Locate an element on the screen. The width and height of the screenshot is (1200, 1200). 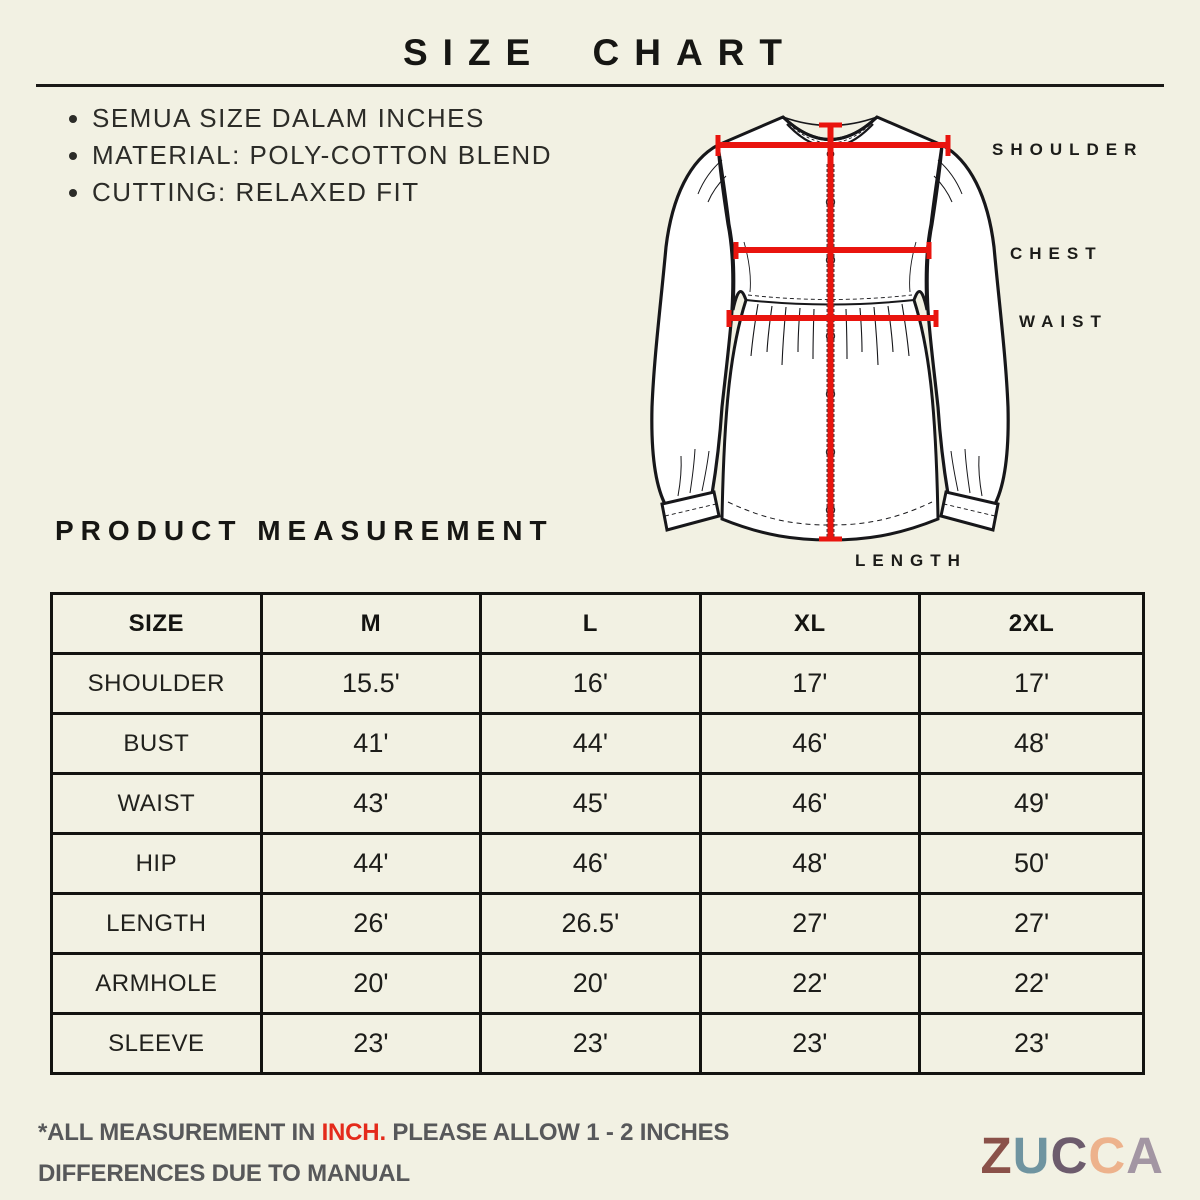
table-header-row: SIZE M L XL 2XL is located at coordinates (597, 623).